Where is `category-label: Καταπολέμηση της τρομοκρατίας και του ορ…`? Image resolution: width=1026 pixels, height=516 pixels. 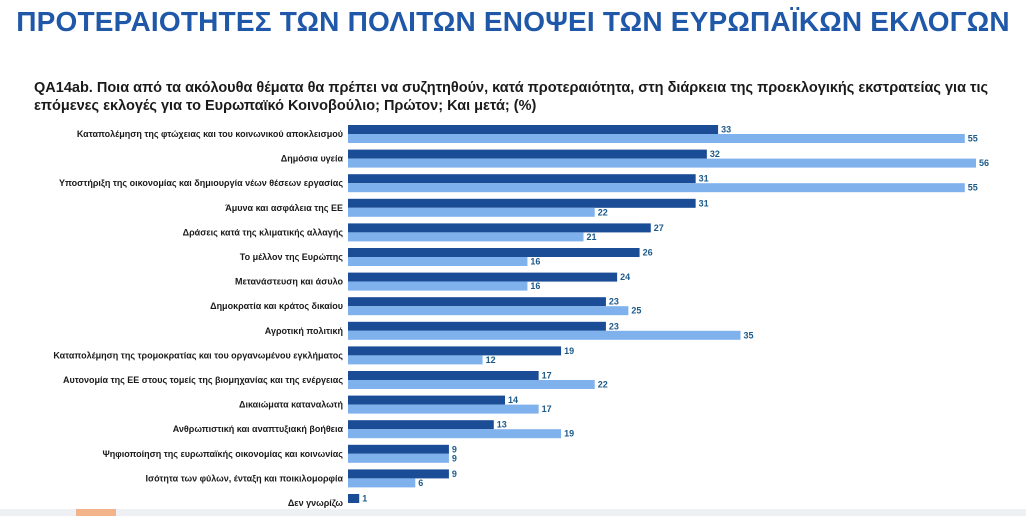 category-label: Καταπολέμηση της τρομοκρατίας και του ορ… is located at coordinates (198, 355).